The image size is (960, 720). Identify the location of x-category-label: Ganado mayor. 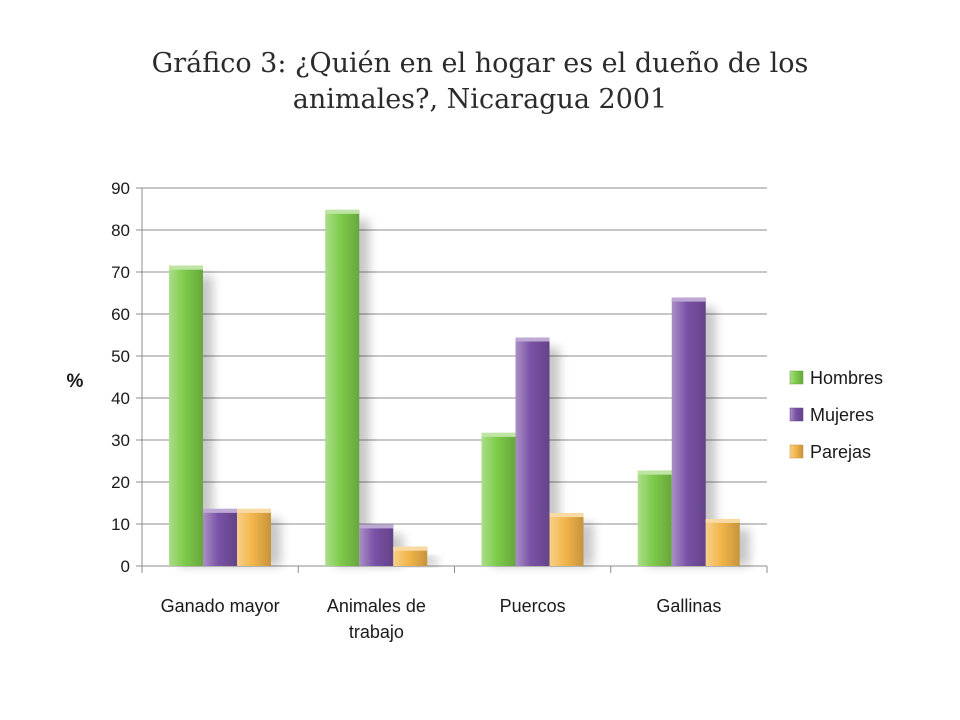
(220, 606).